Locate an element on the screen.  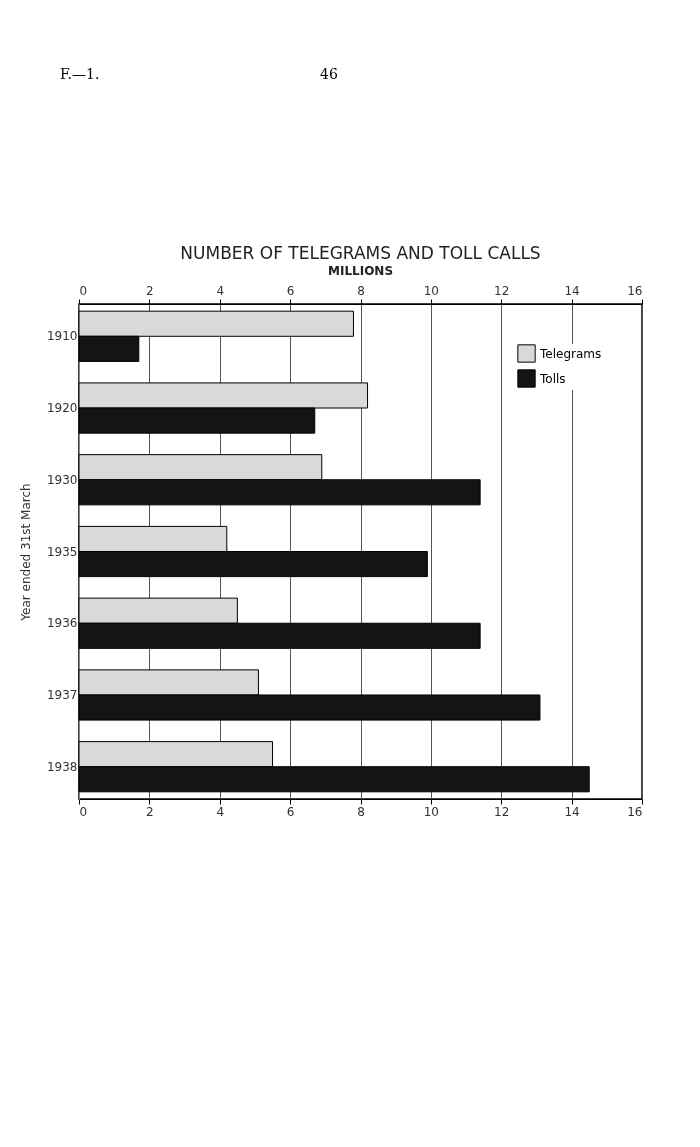
x-tick-label: 4 is located at coordinates (220, 811).